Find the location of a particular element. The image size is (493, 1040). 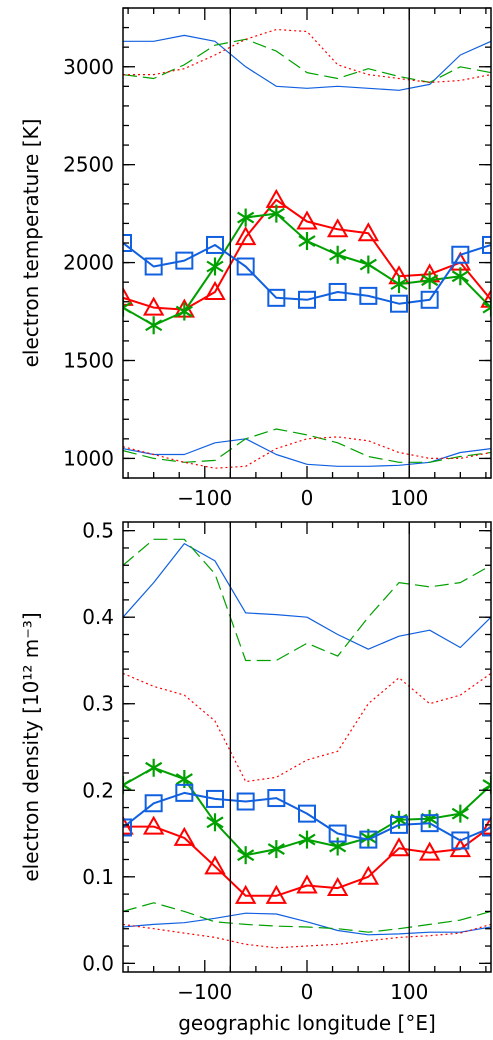

y-tick-label: 0.3 is located at coordinates (98, 704).